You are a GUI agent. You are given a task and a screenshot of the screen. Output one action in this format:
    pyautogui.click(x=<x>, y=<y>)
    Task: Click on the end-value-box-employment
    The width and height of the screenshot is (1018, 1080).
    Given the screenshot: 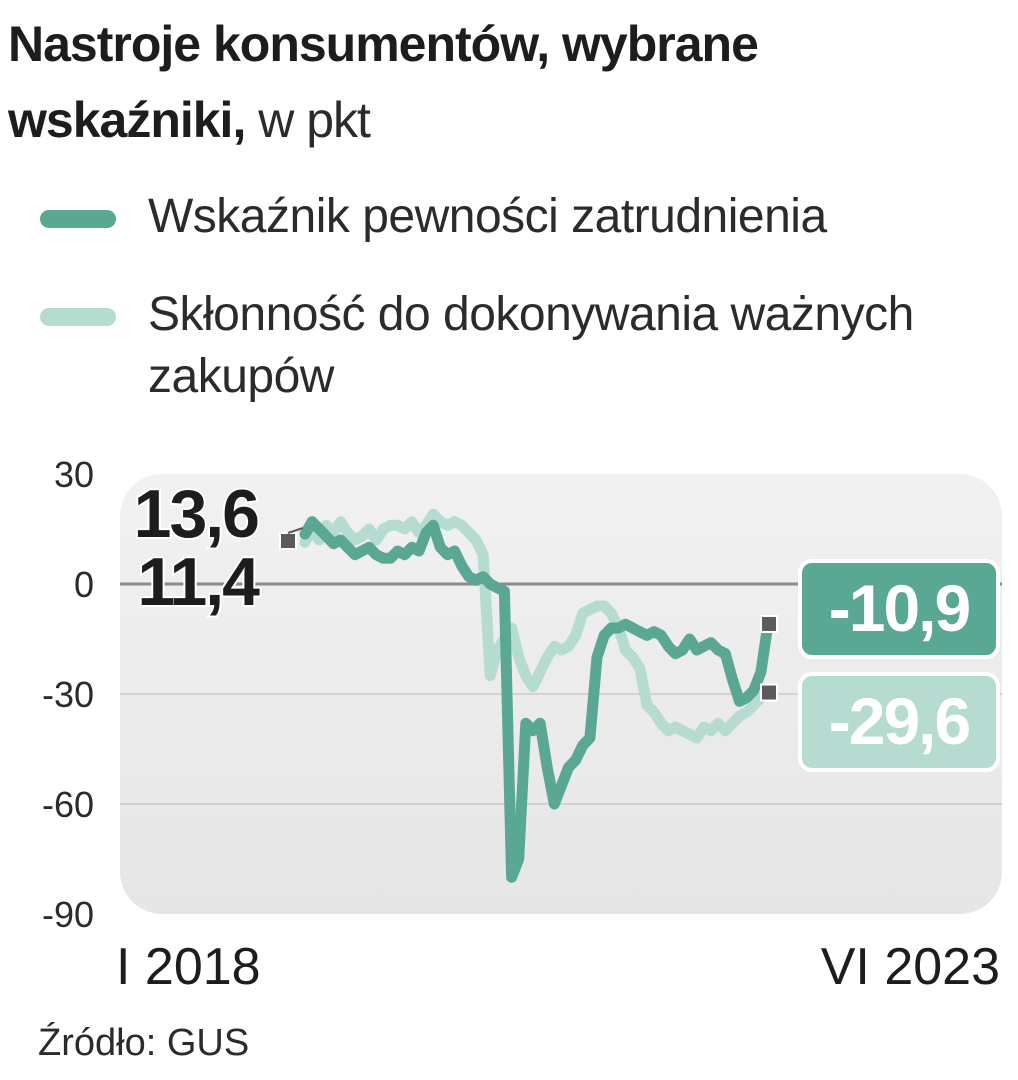 What is the action you would take?
    pyautogui.click(x=899, y=609)
    